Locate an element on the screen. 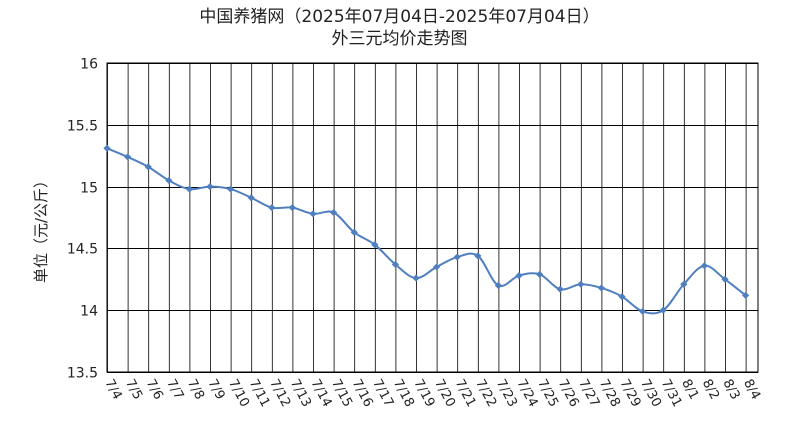 The width and height of the screenshot is (799, 443). x-tick-label: 7/5 is located at coordinates (133, 390).